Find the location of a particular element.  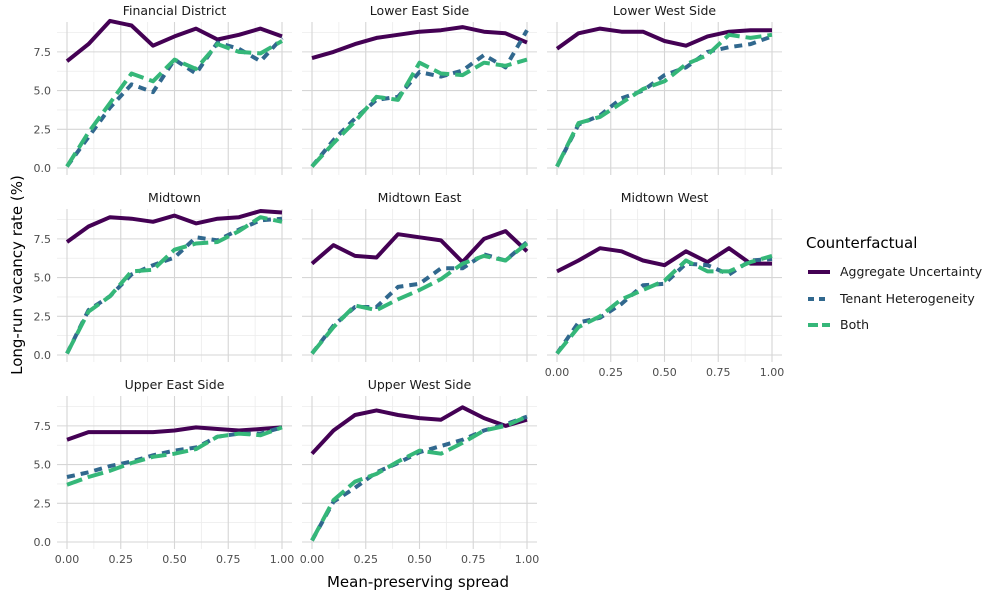

legend-label: Both is located at coordinates (854, 324).